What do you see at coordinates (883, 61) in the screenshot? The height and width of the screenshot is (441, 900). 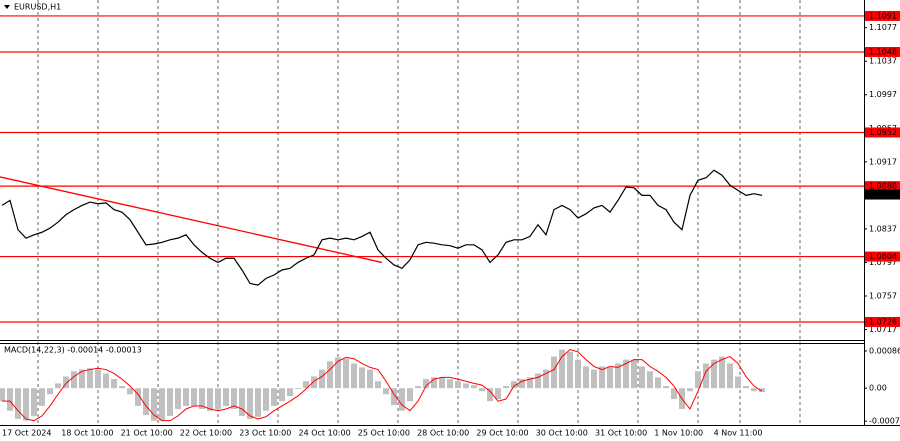 I see `y-tick-label: 1.1037` at bounding box center [883, 61].